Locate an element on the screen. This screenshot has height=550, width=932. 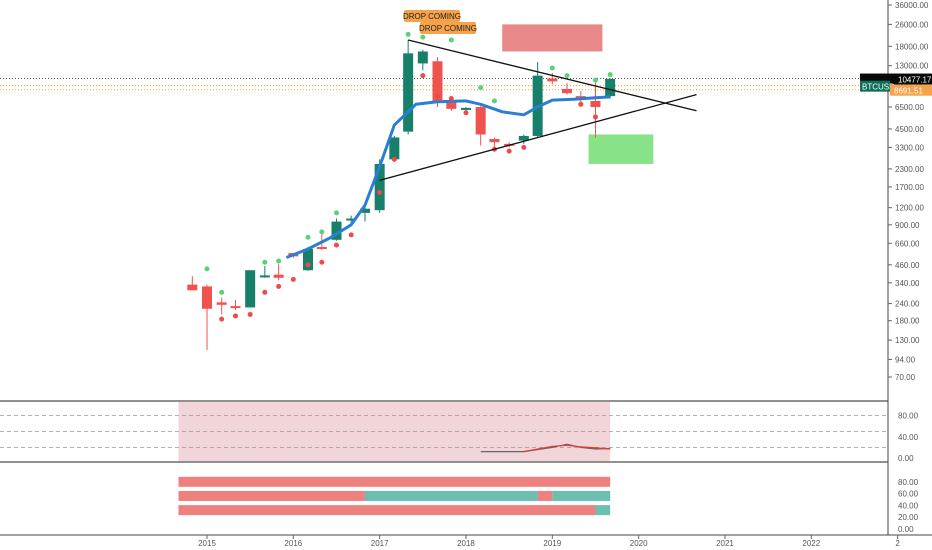
bars-tick-label: 80.00 is located at coordinates (908, 482).